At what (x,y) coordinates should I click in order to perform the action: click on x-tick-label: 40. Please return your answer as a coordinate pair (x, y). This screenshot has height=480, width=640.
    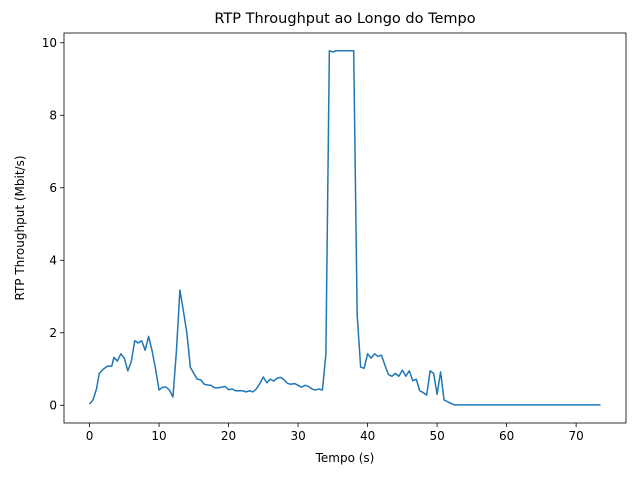
    Looking at the image, I should click on (367, 436).